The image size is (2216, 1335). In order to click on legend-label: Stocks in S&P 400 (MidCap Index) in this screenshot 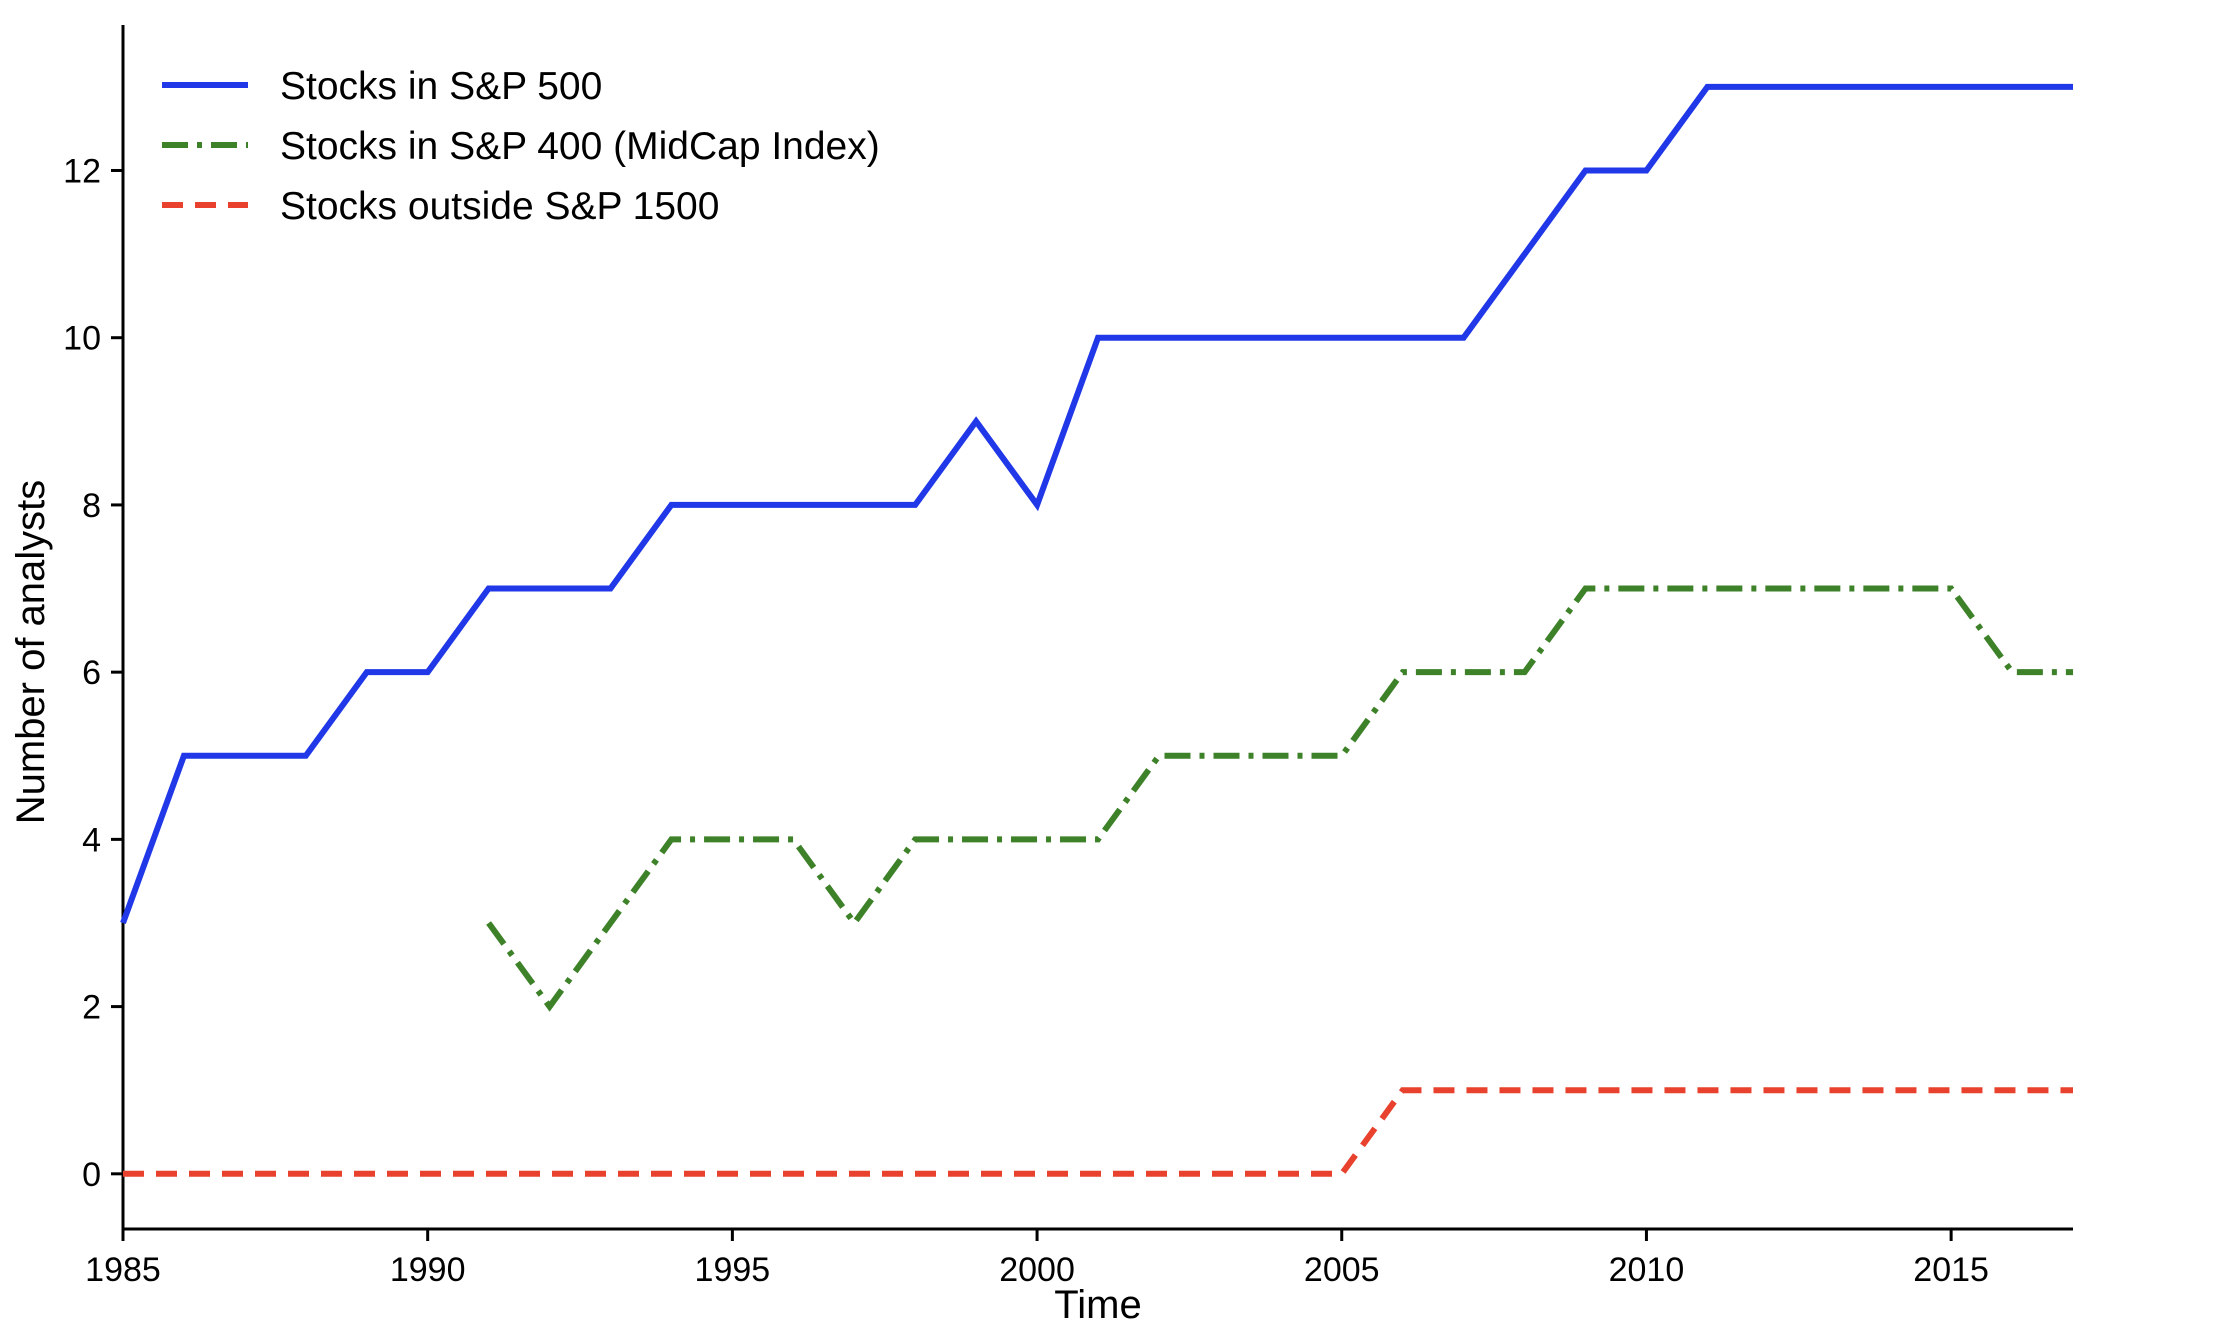, I will do `click(580, 146)`.